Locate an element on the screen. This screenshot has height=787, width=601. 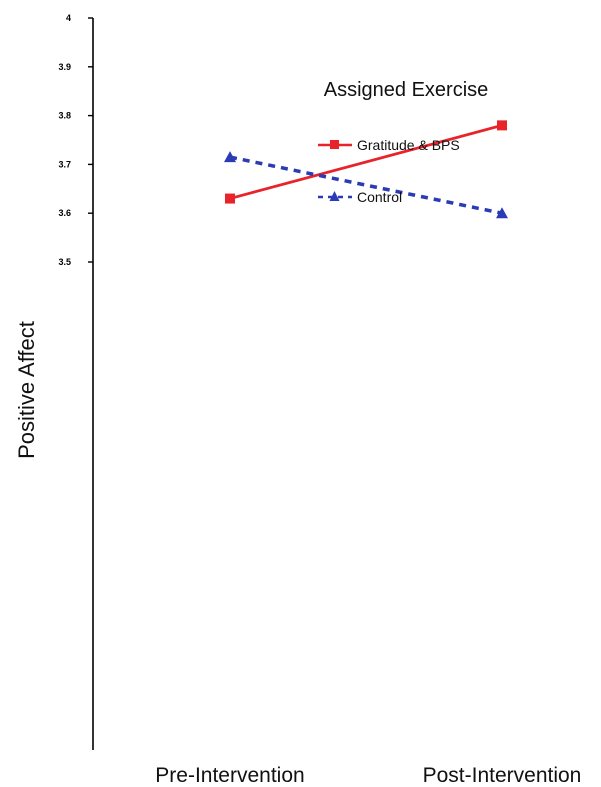
legend-label-control: Control is located at coordinates (379, 197).